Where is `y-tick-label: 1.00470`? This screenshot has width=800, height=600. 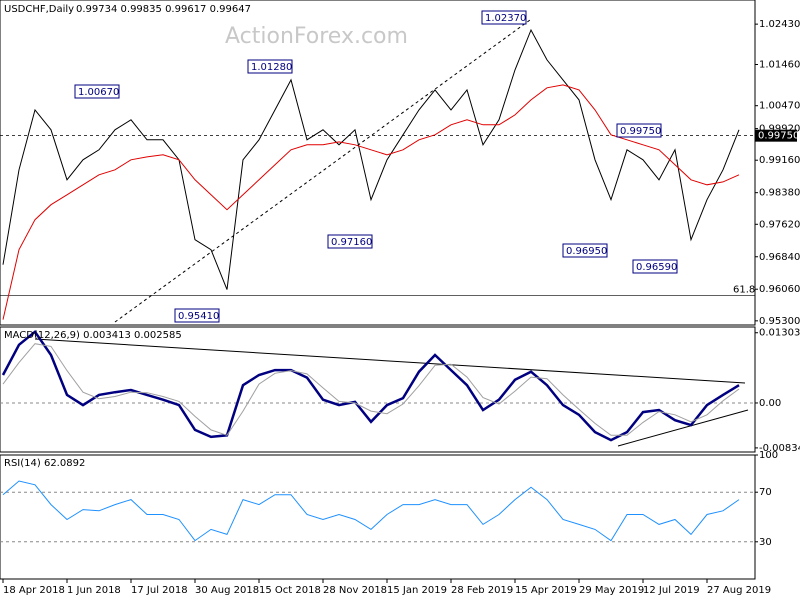
y-tick-label: 1.00470 is located at coordinates (779, 106).